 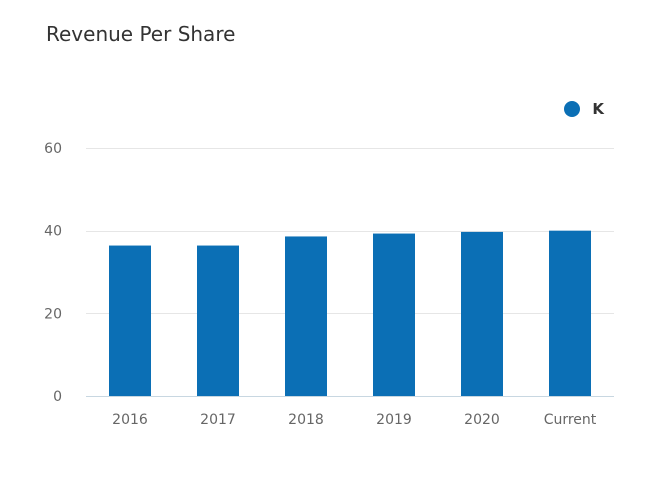 What do you see at coordinates (482, 313) in the screenshot?
I see `bar-2020` at bounding box center [482, 313].